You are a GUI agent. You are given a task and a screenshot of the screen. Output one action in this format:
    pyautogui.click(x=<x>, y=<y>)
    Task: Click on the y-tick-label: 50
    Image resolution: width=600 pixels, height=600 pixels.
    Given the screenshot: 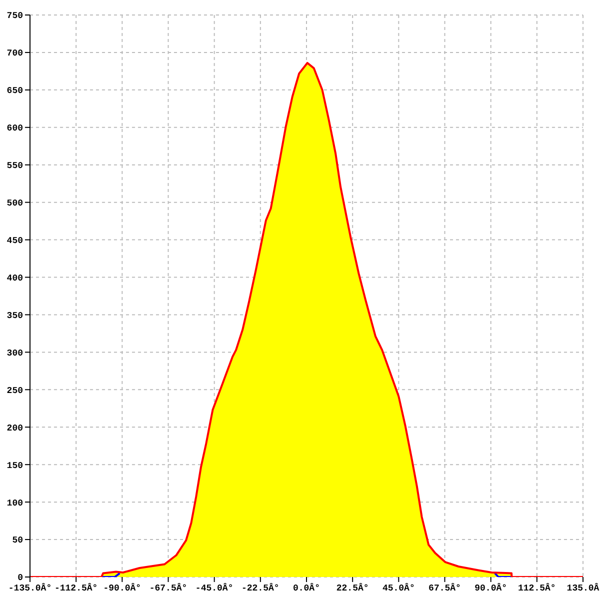 What is the action you would take?
    pyautogui.click(x=17, y=541)
    